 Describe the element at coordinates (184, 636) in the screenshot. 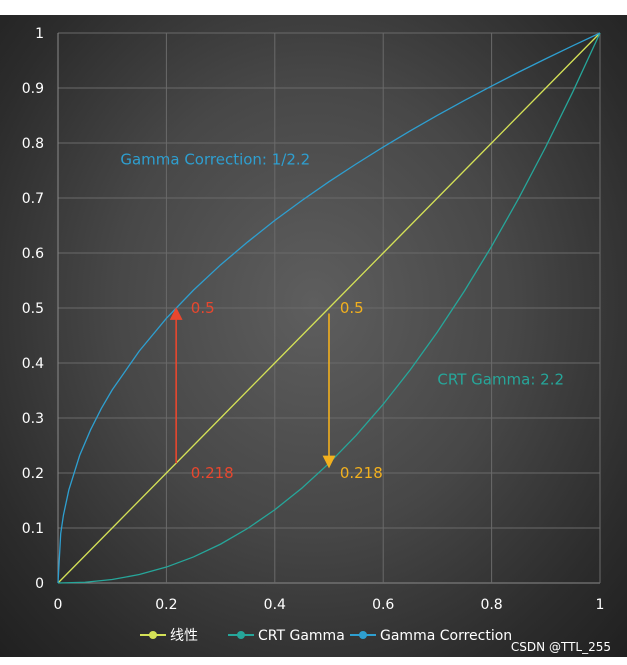

I see `legend-entry: 线性` at that location.